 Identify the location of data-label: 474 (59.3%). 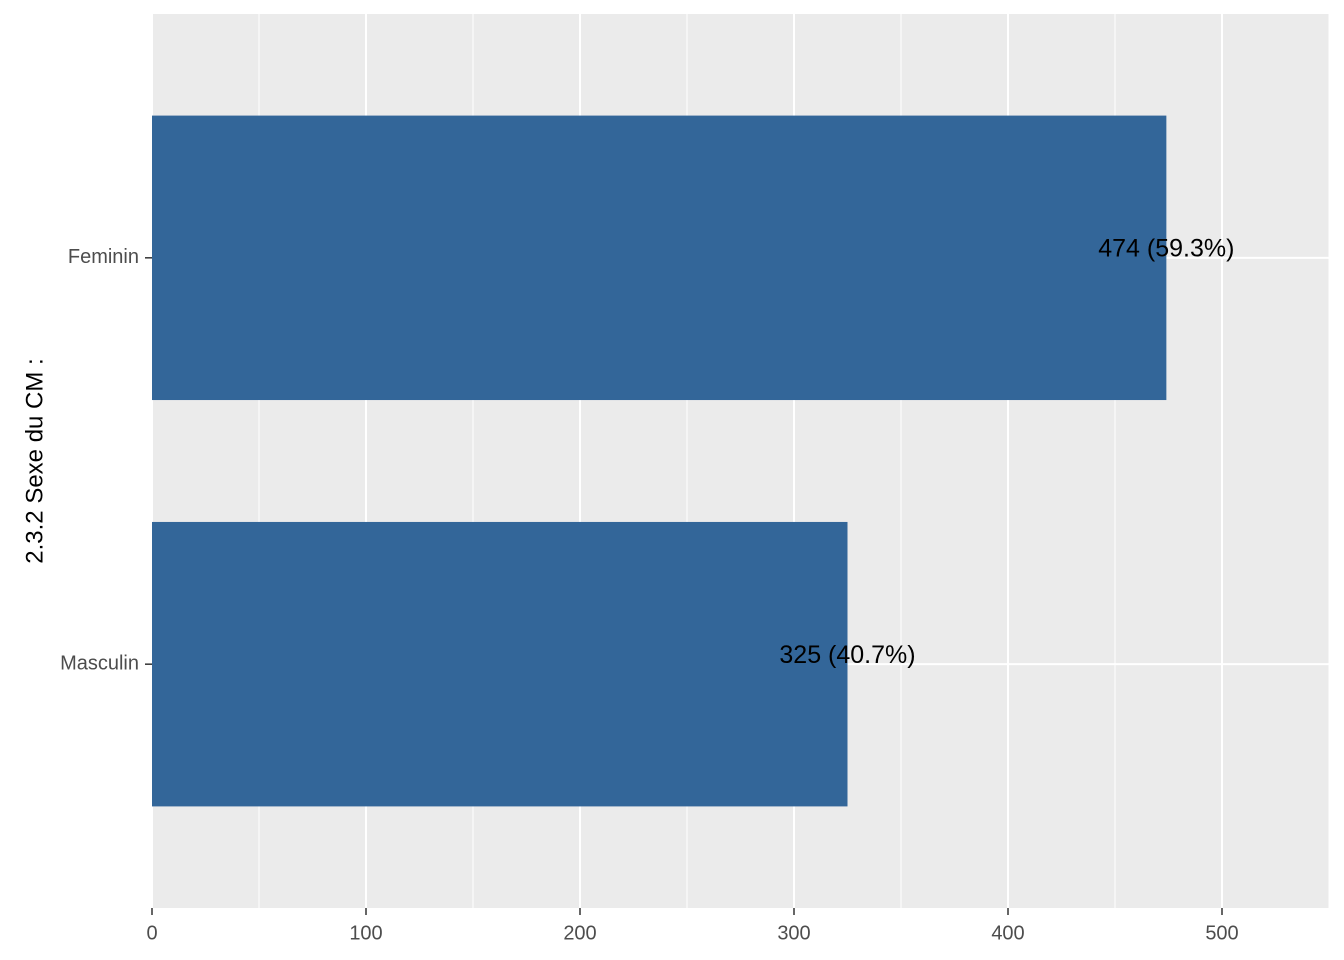
(1166, 248).